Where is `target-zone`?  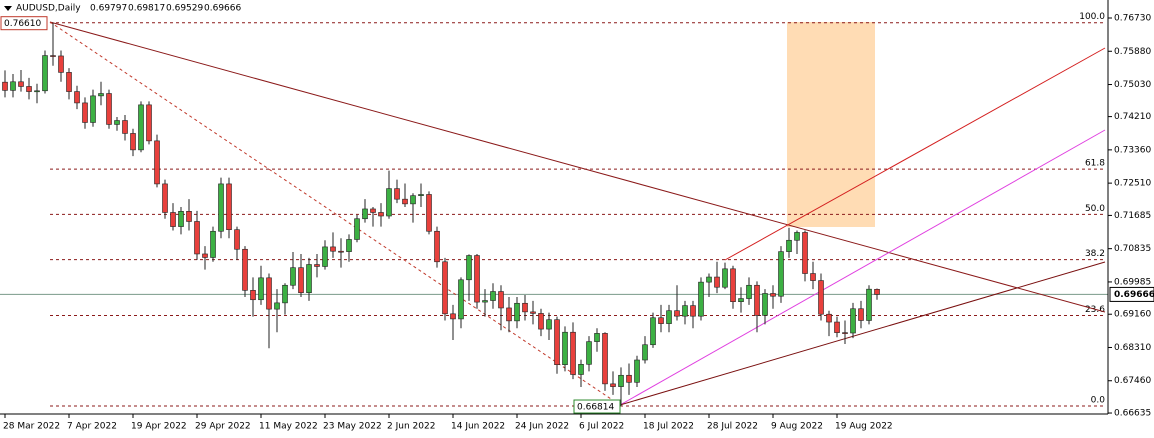
target-zone is located at coordinates (831, 124).